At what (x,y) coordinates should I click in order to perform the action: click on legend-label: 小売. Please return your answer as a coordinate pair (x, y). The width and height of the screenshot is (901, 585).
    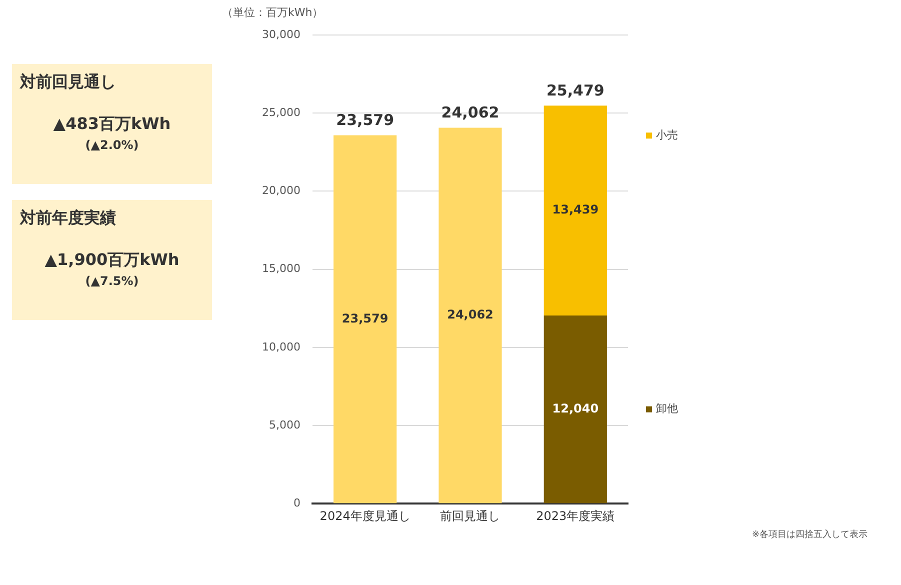
    Looking at the image, I should click on (667, 135).